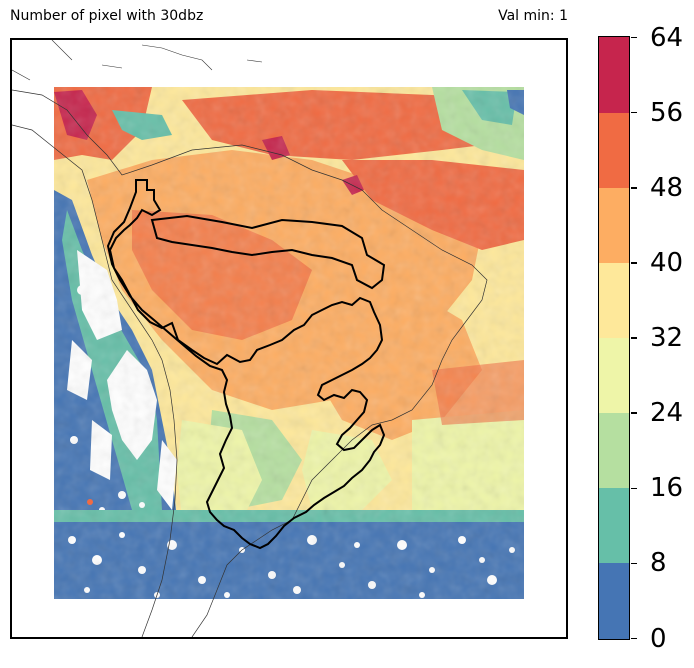  What do you see at coordinates (658, 638) in the screenshot?
I see `colorbar-tick-label: 0` at bounding box center [658, 638].